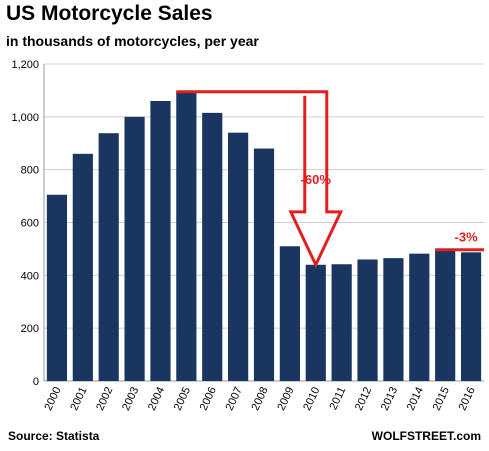 This screenshot has height=451, width=489. Describe the element at coordinates (134, 248) in the screenshot. I see `bar-2003` at that location.